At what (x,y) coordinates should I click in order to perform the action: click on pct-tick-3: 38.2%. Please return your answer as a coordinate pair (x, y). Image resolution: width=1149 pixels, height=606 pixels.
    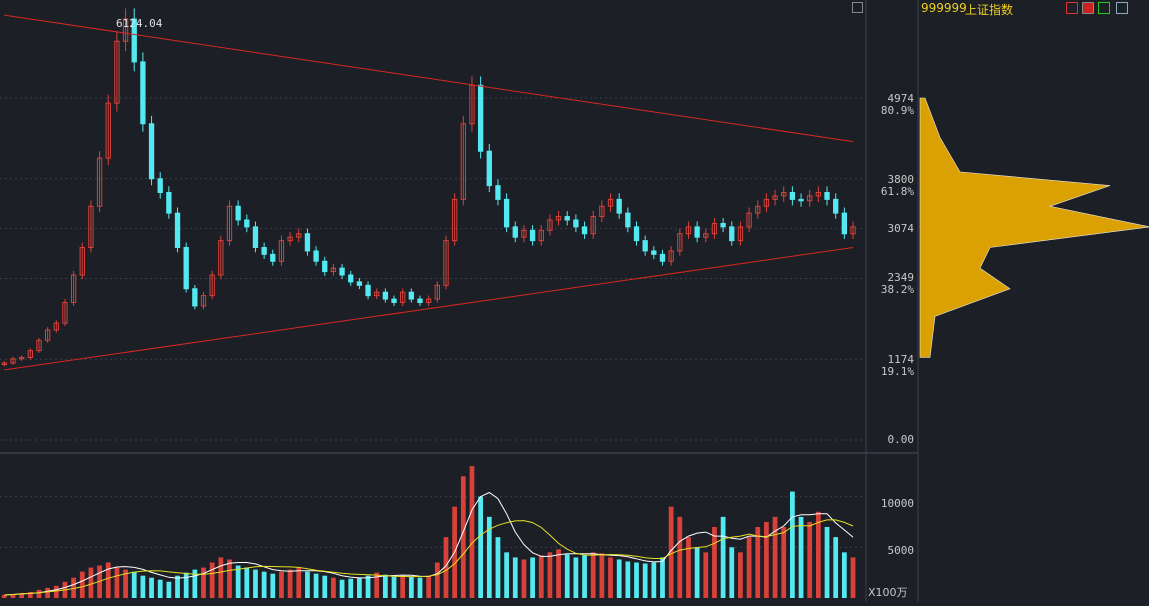
    Looking at the image, I should click on (897, 289).